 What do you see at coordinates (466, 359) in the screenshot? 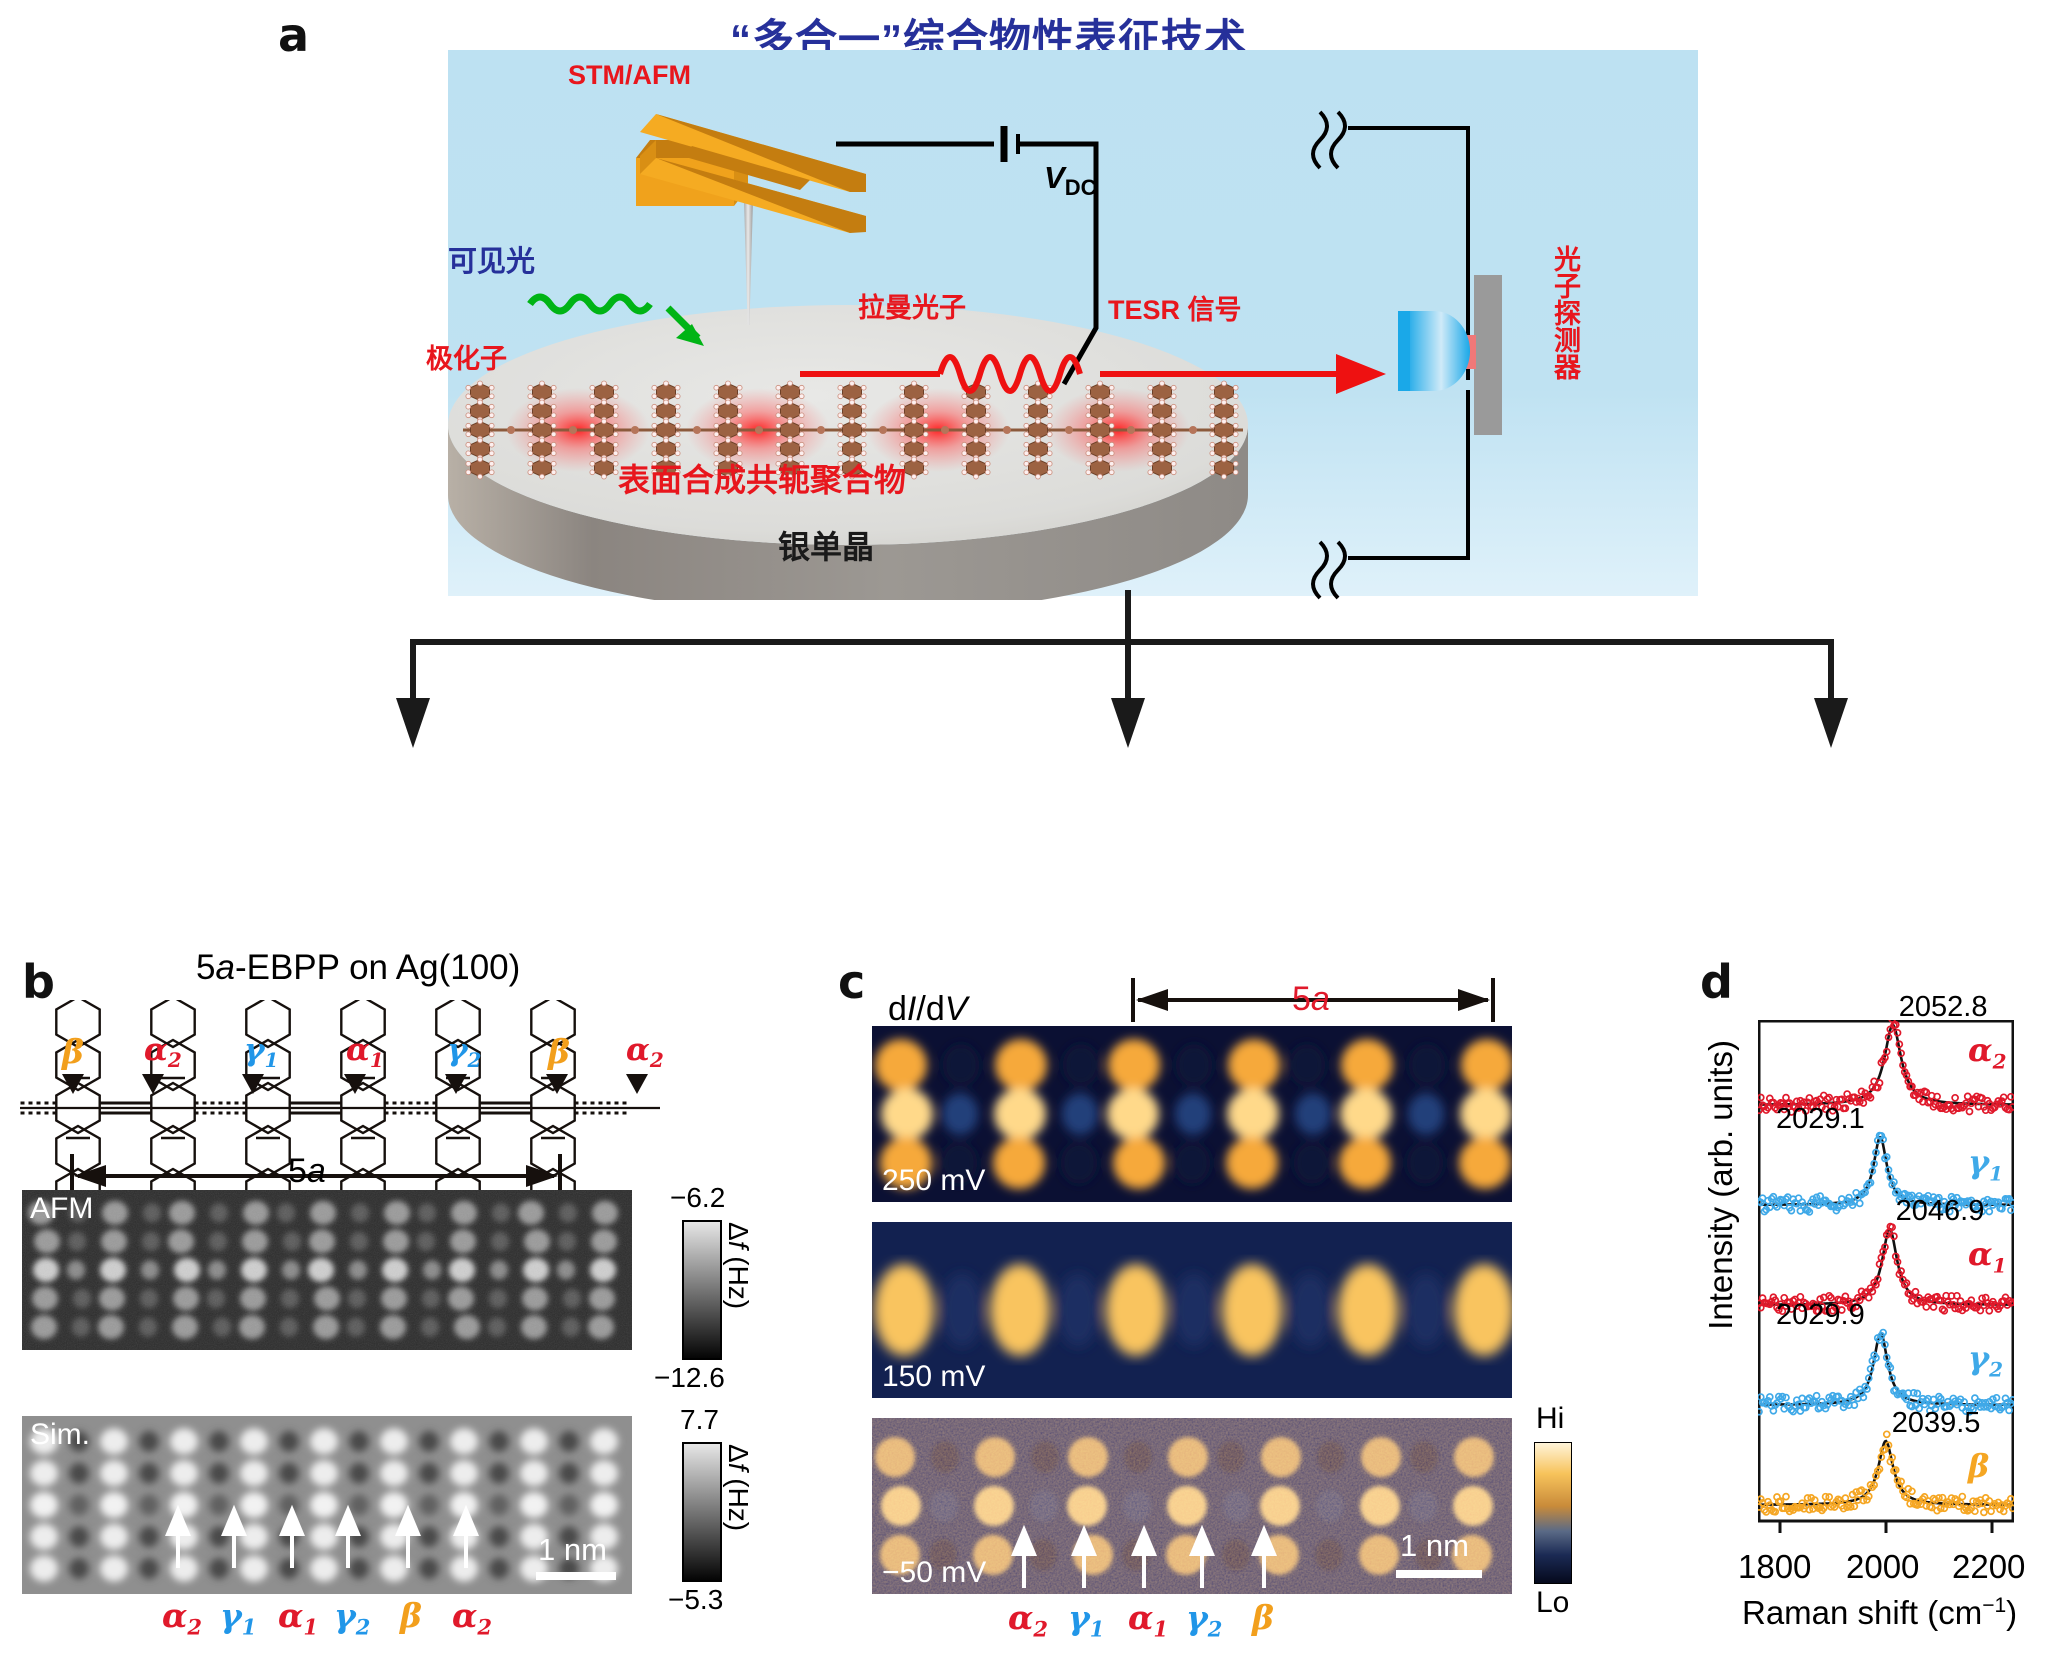
I see `polaron-label: 极化子` at bounding box center [466, 359].